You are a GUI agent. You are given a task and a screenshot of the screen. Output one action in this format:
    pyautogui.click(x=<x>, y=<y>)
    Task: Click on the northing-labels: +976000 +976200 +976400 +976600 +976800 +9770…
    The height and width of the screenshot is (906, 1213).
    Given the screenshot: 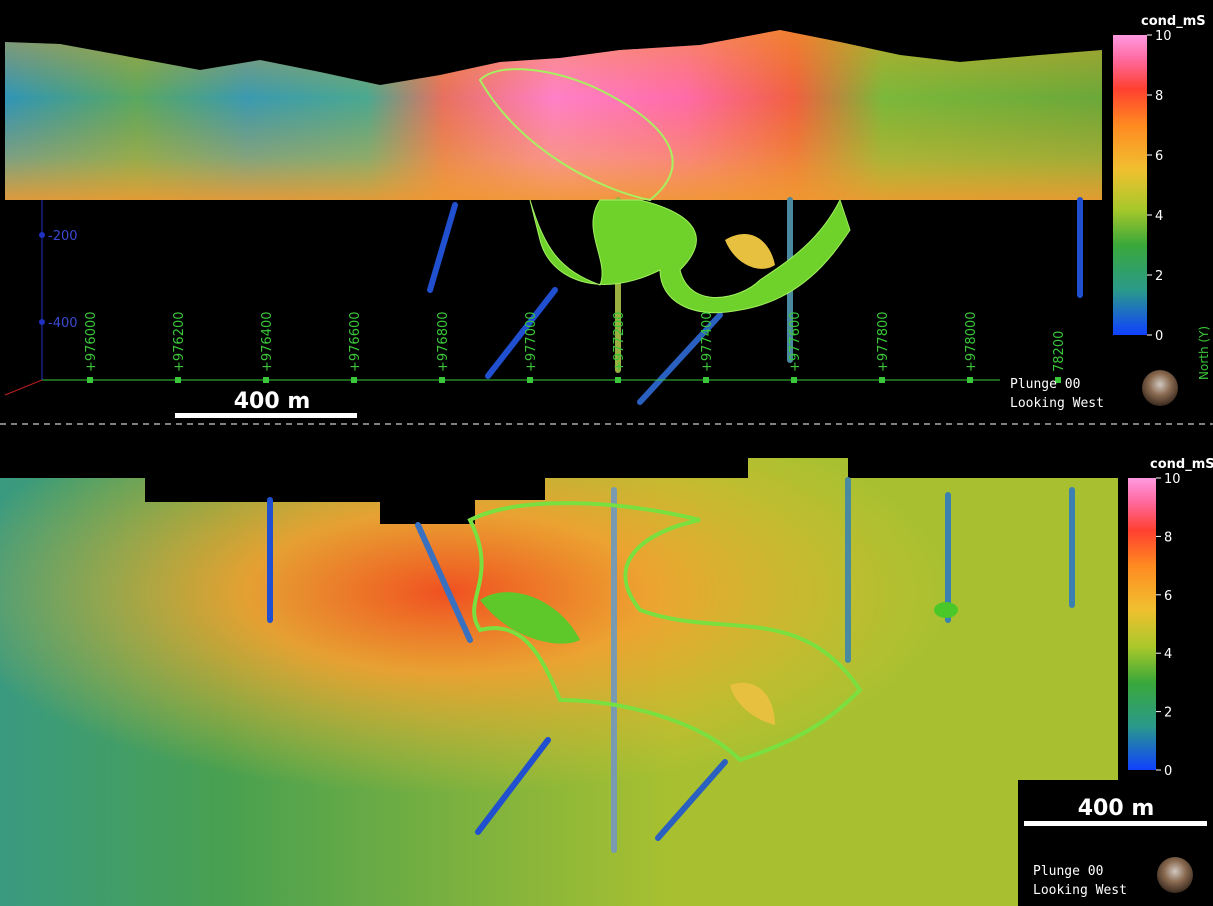 What is the action you would take?
    pyautogui.click(x=575, y=347)
    